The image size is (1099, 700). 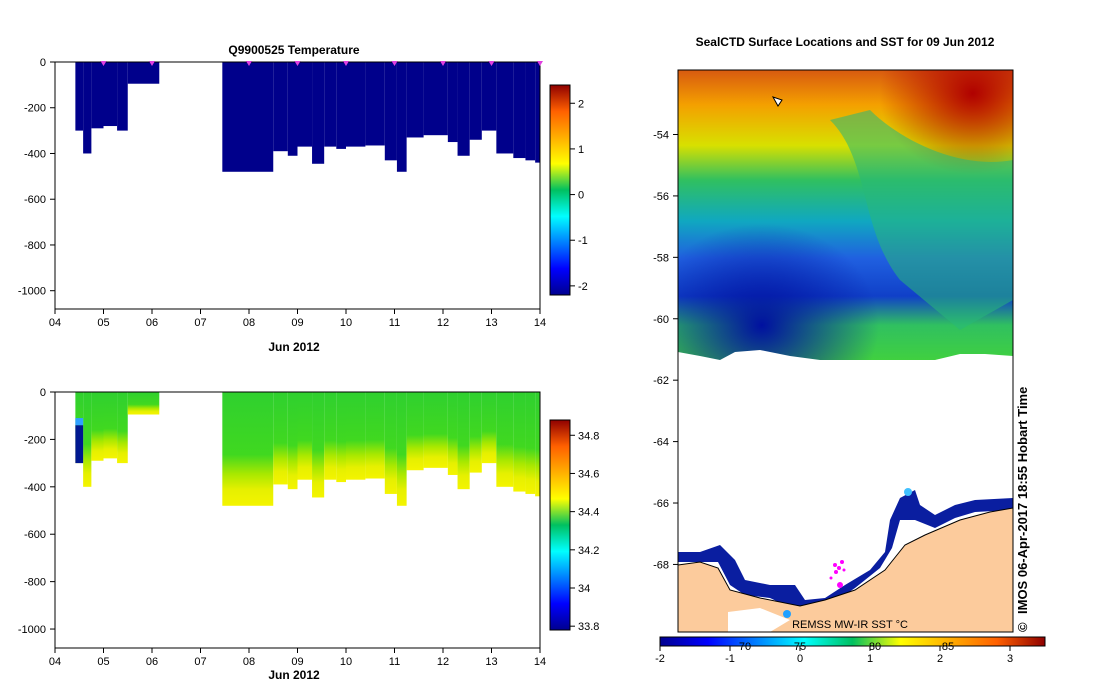 What do you see at coordinates (787, 614) in the screenshot?
I see `cyan-coastal-spot` at bounding box center [787, 614].